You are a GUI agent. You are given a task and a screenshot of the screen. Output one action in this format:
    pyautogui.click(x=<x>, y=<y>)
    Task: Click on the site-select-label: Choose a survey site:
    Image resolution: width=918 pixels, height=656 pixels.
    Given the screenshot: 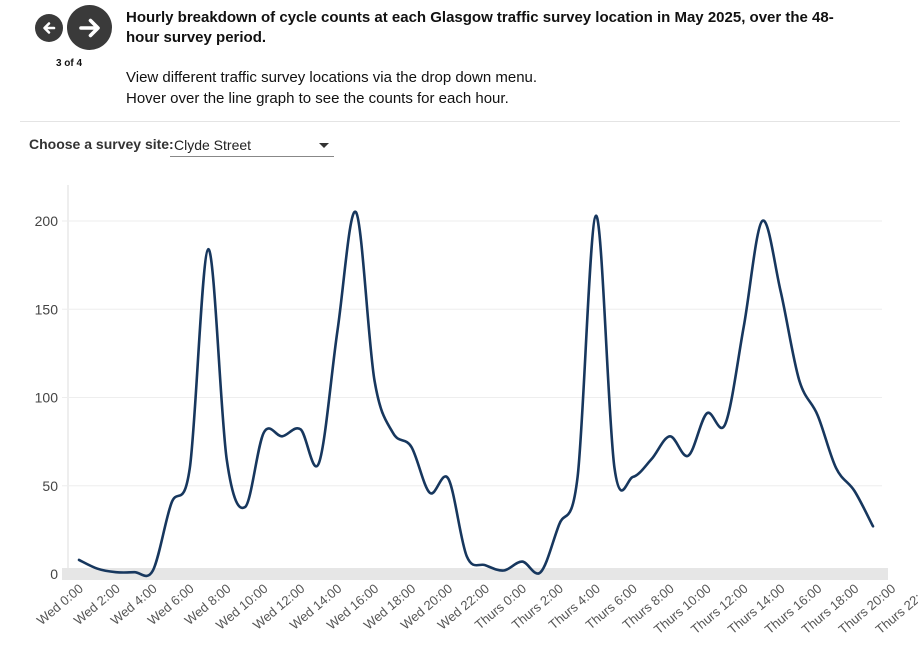 What is the action you would take?
    pyautogui.click(x=101, y=144)
    